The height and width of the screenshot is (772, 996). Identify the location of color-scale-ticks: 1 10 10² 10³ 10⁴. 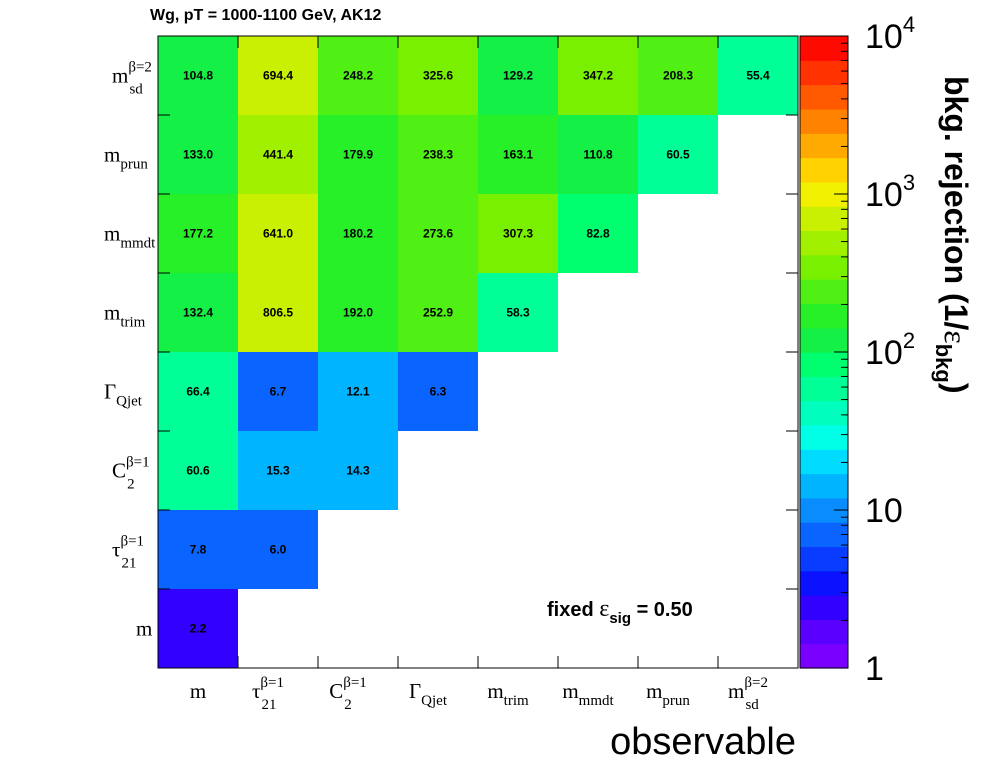
(874, 350).